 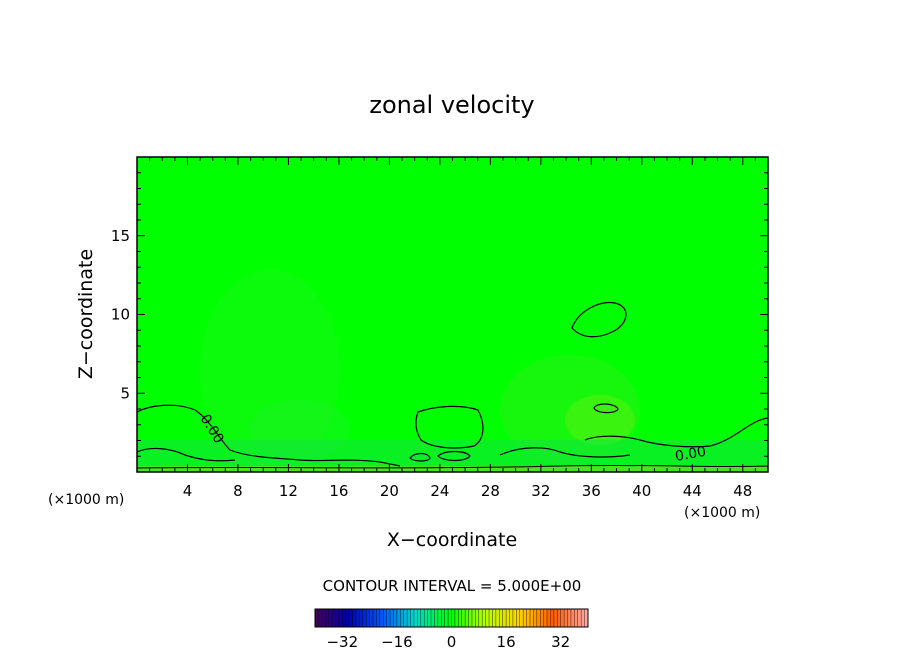 I want to click on contour-left-lower, so click(x=268, y=435).